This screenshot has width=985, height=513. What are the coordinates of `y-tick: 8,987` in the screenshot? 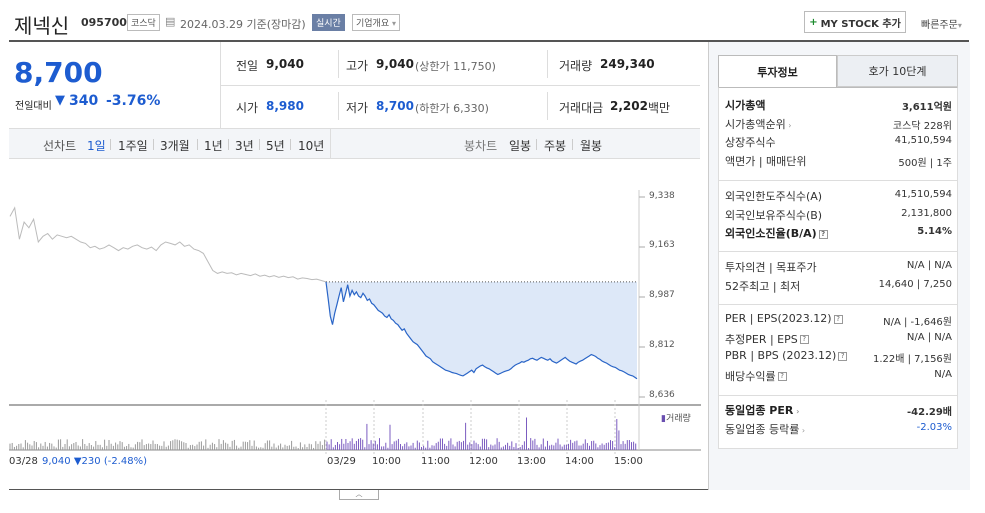 It's located at (662, 295).